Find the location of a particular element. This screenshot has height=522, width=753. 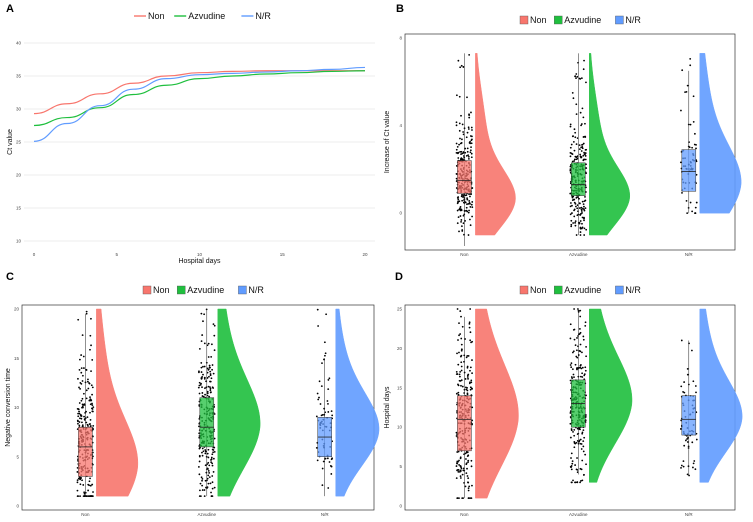

legend-label-D-1: Azvudine is located at coordinates (582, 290).